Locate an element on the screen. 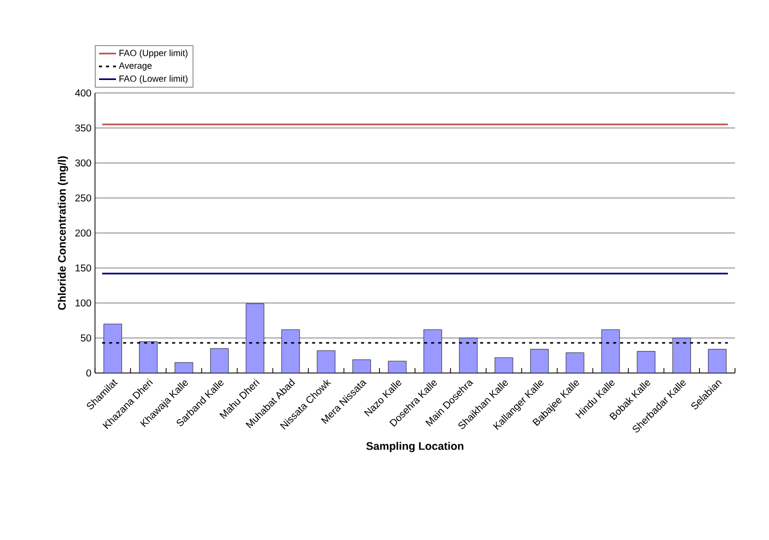  y-tick-label: 250 is located at coordinates (83, 198).